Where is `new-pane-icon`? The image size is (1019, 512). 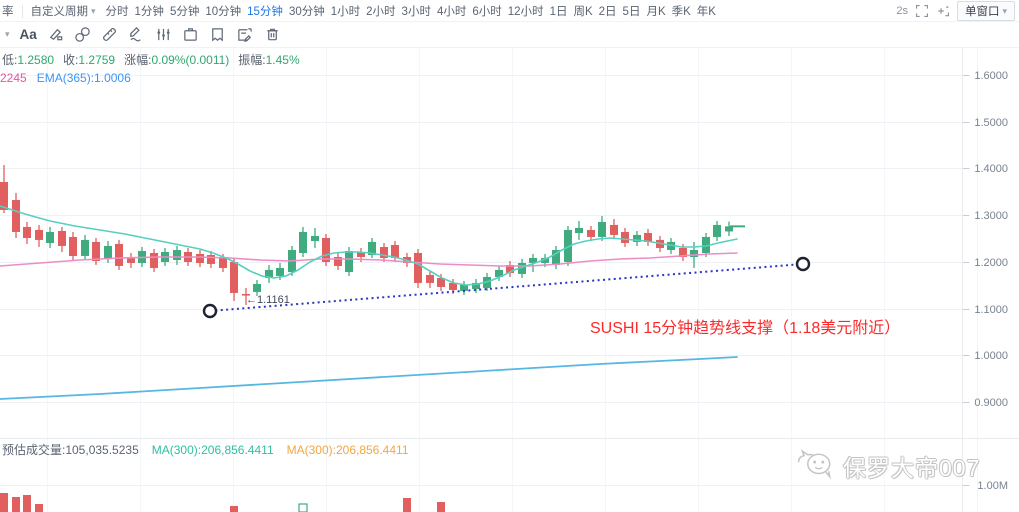 new-pane-icon is located at coordinates (943, 11).